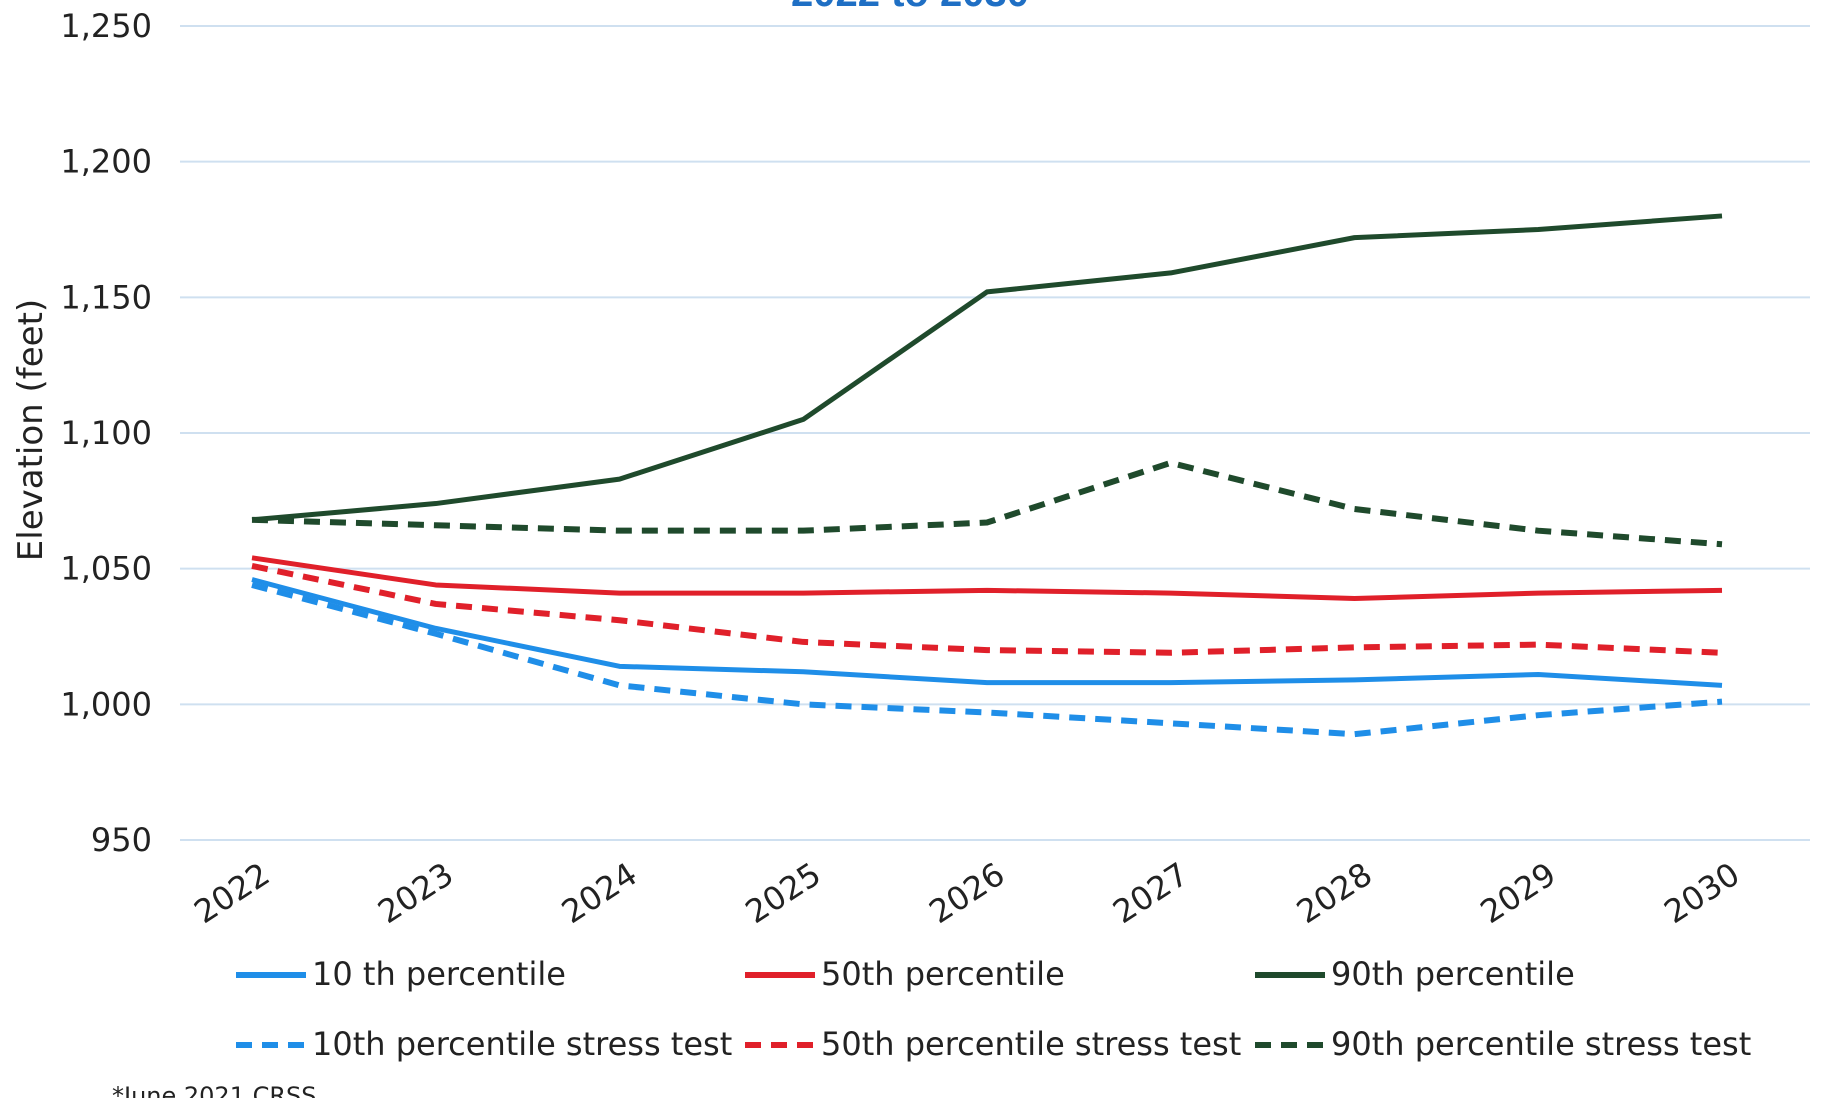  I want to click on legend-label: 50th percentile, so click(943, 974).